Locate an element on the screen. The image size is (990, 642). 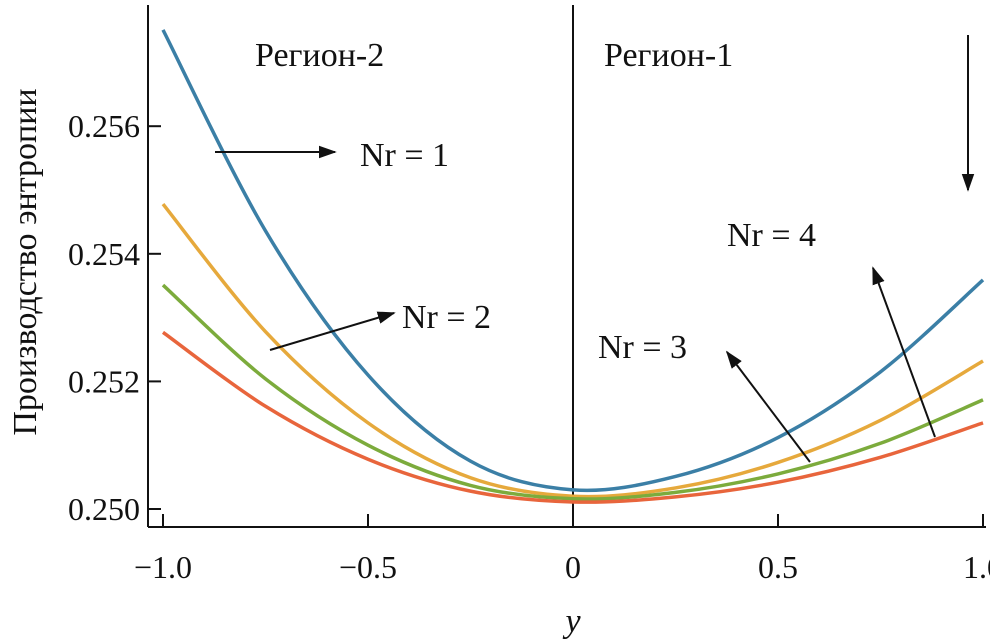
nr3-arrow is located at coordinates (768, 406).